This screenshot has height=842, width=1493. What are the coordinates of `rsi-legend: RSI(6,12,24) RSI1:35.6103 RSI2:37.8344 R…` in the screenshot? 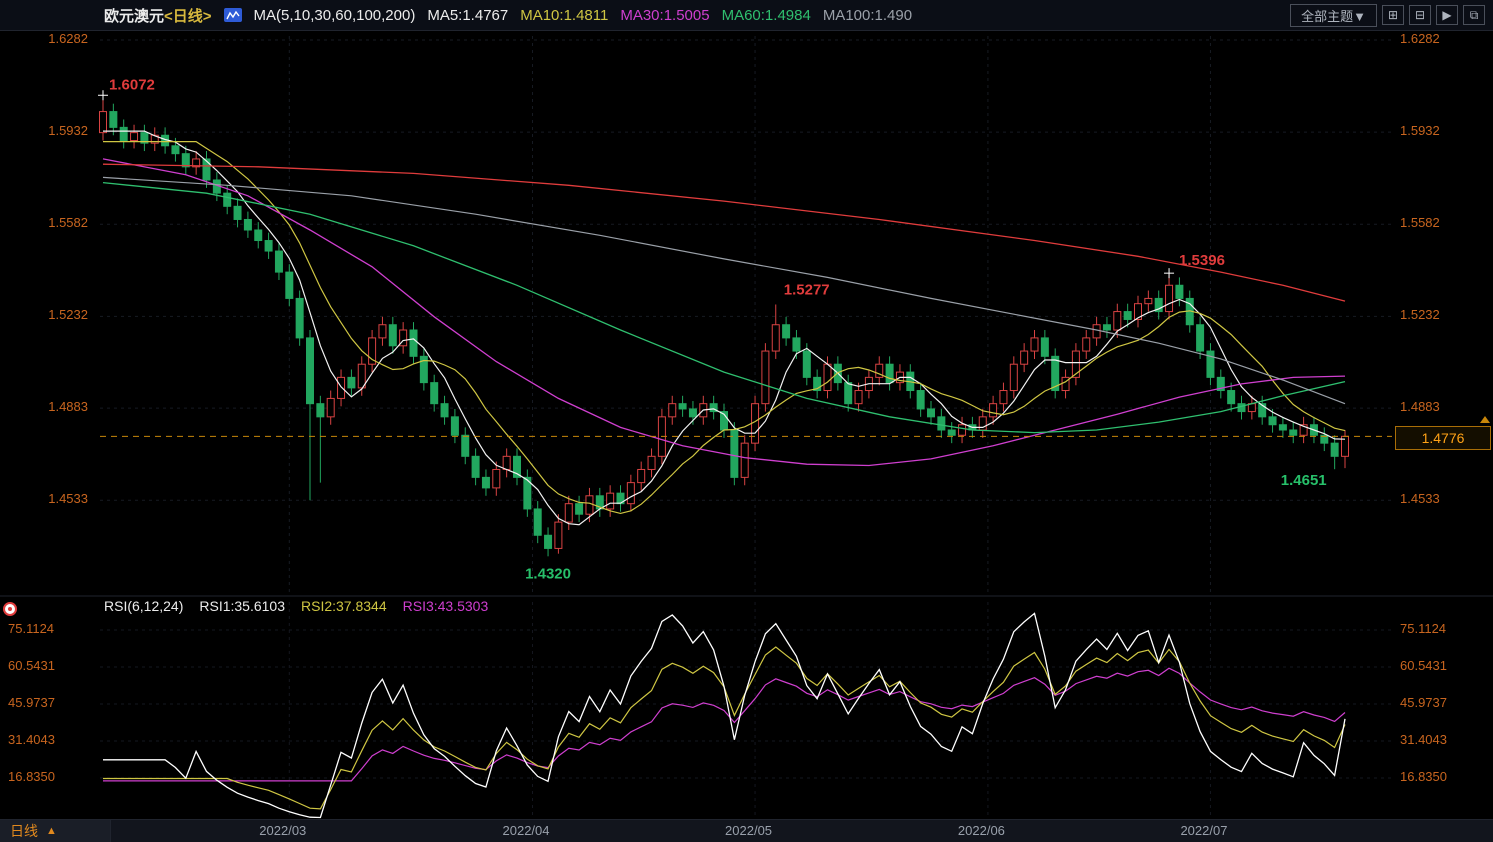 It's located at (296, 606).